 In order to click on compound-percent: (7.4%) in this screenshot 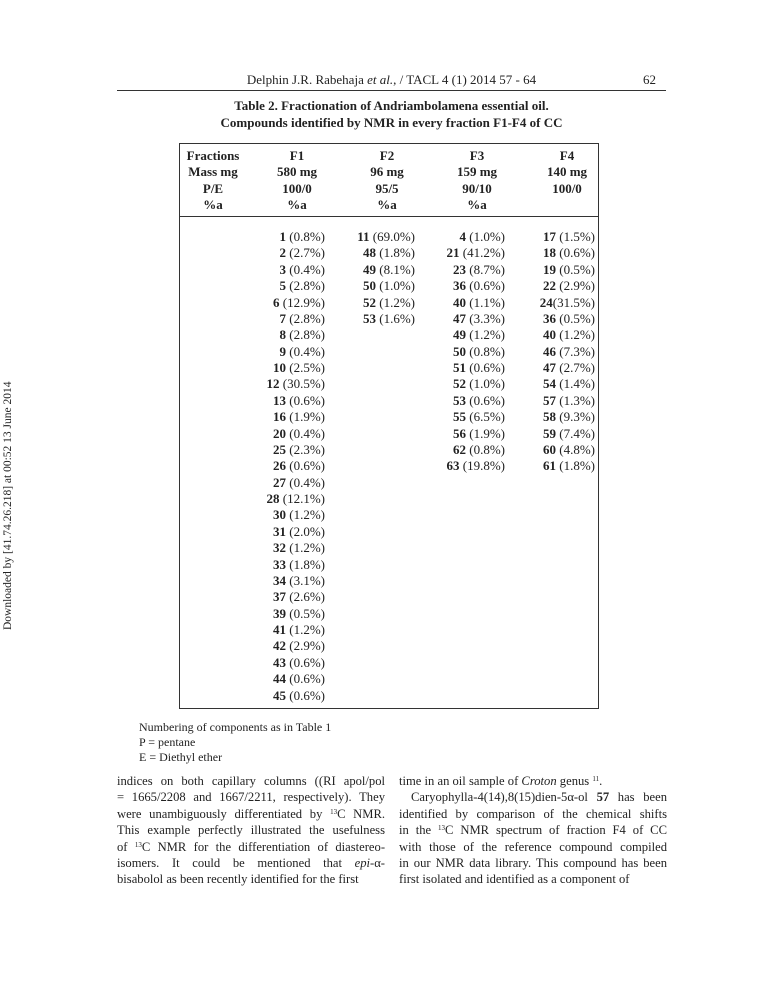, I will do `click(575, 433)`.